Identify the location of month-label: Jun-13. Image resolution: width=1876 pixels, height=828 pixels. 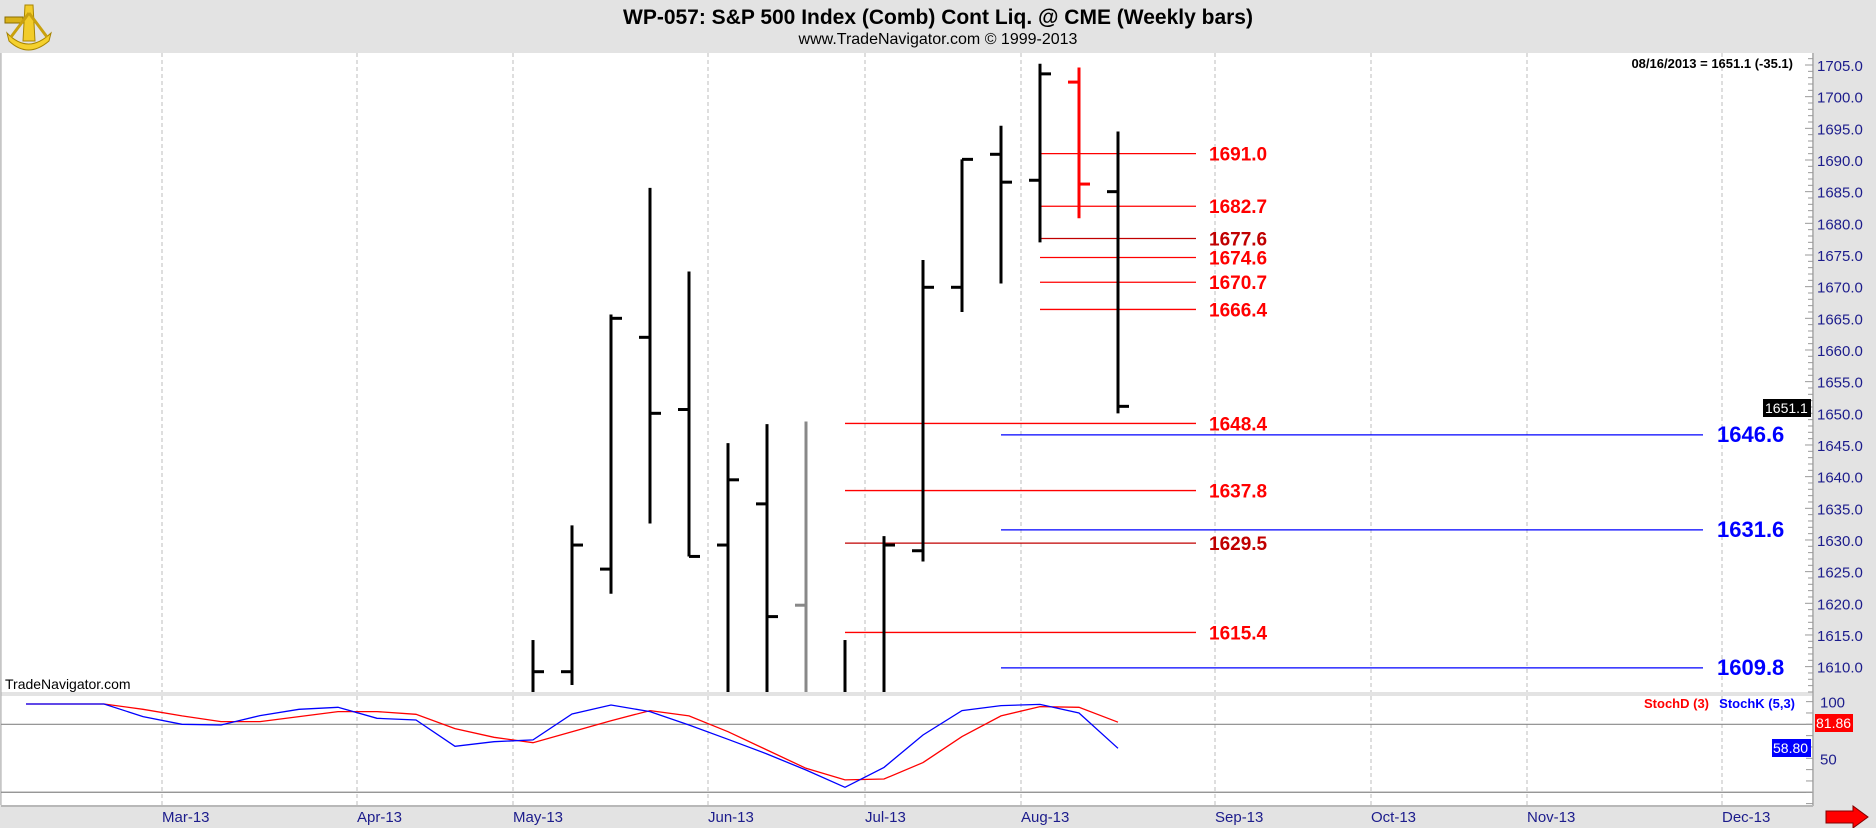
(731, 817).